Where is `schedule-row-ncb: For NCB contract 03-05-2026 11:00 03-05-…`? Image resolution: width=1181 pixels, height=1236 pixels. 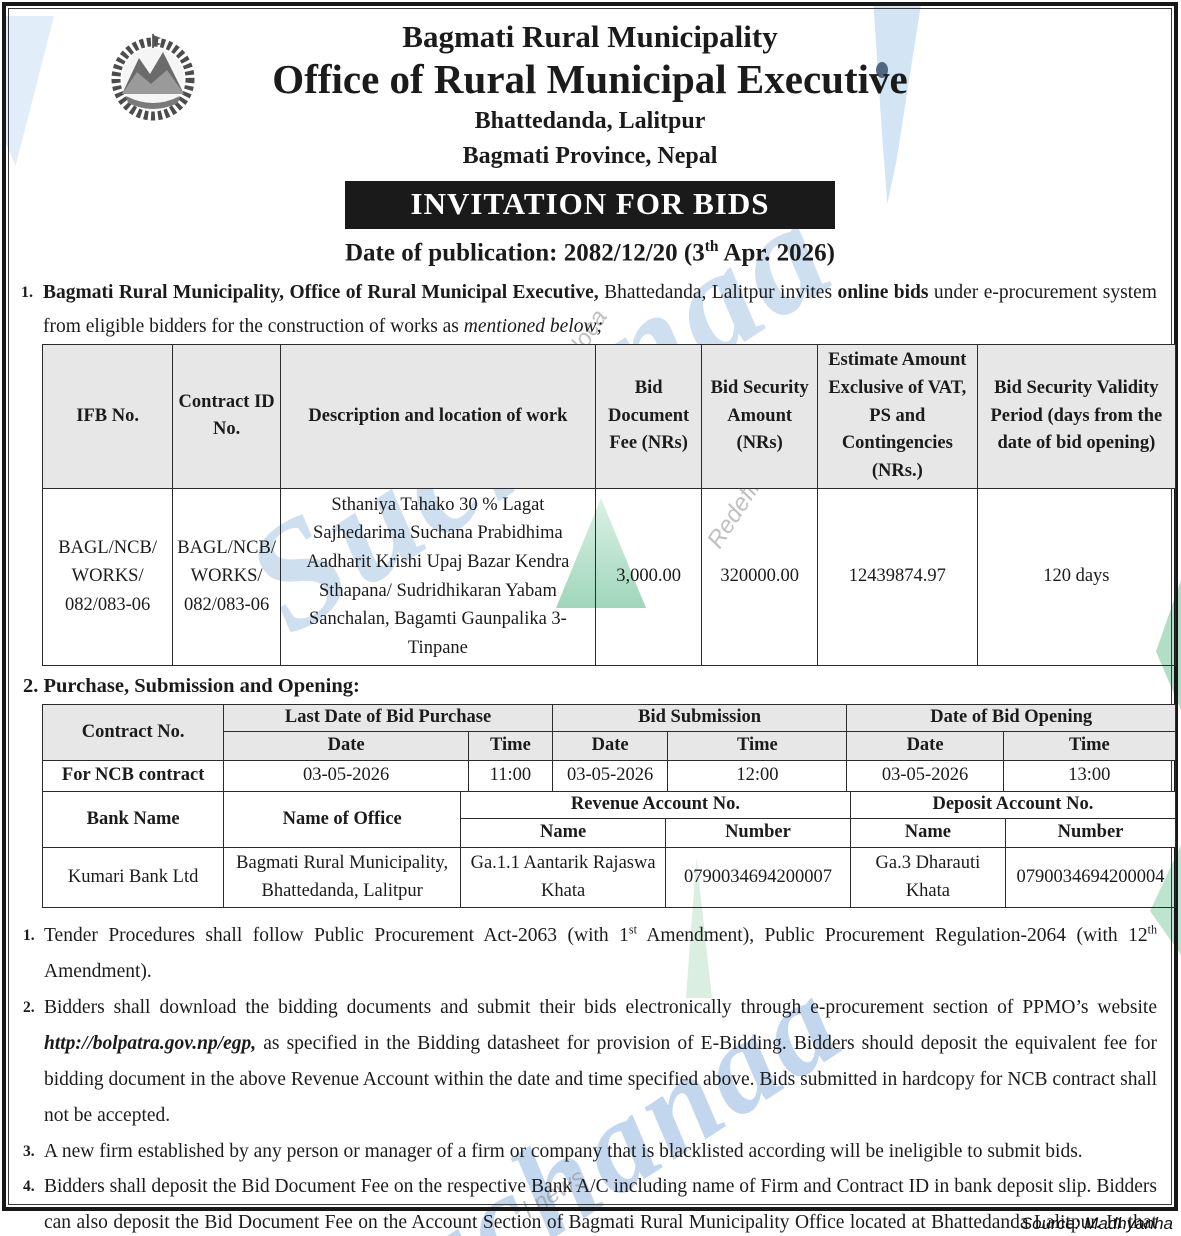 schedule-row-ncb: For NCB contract 03-05-2026 11:00 03-05-… is located at coordinates (609, 775).